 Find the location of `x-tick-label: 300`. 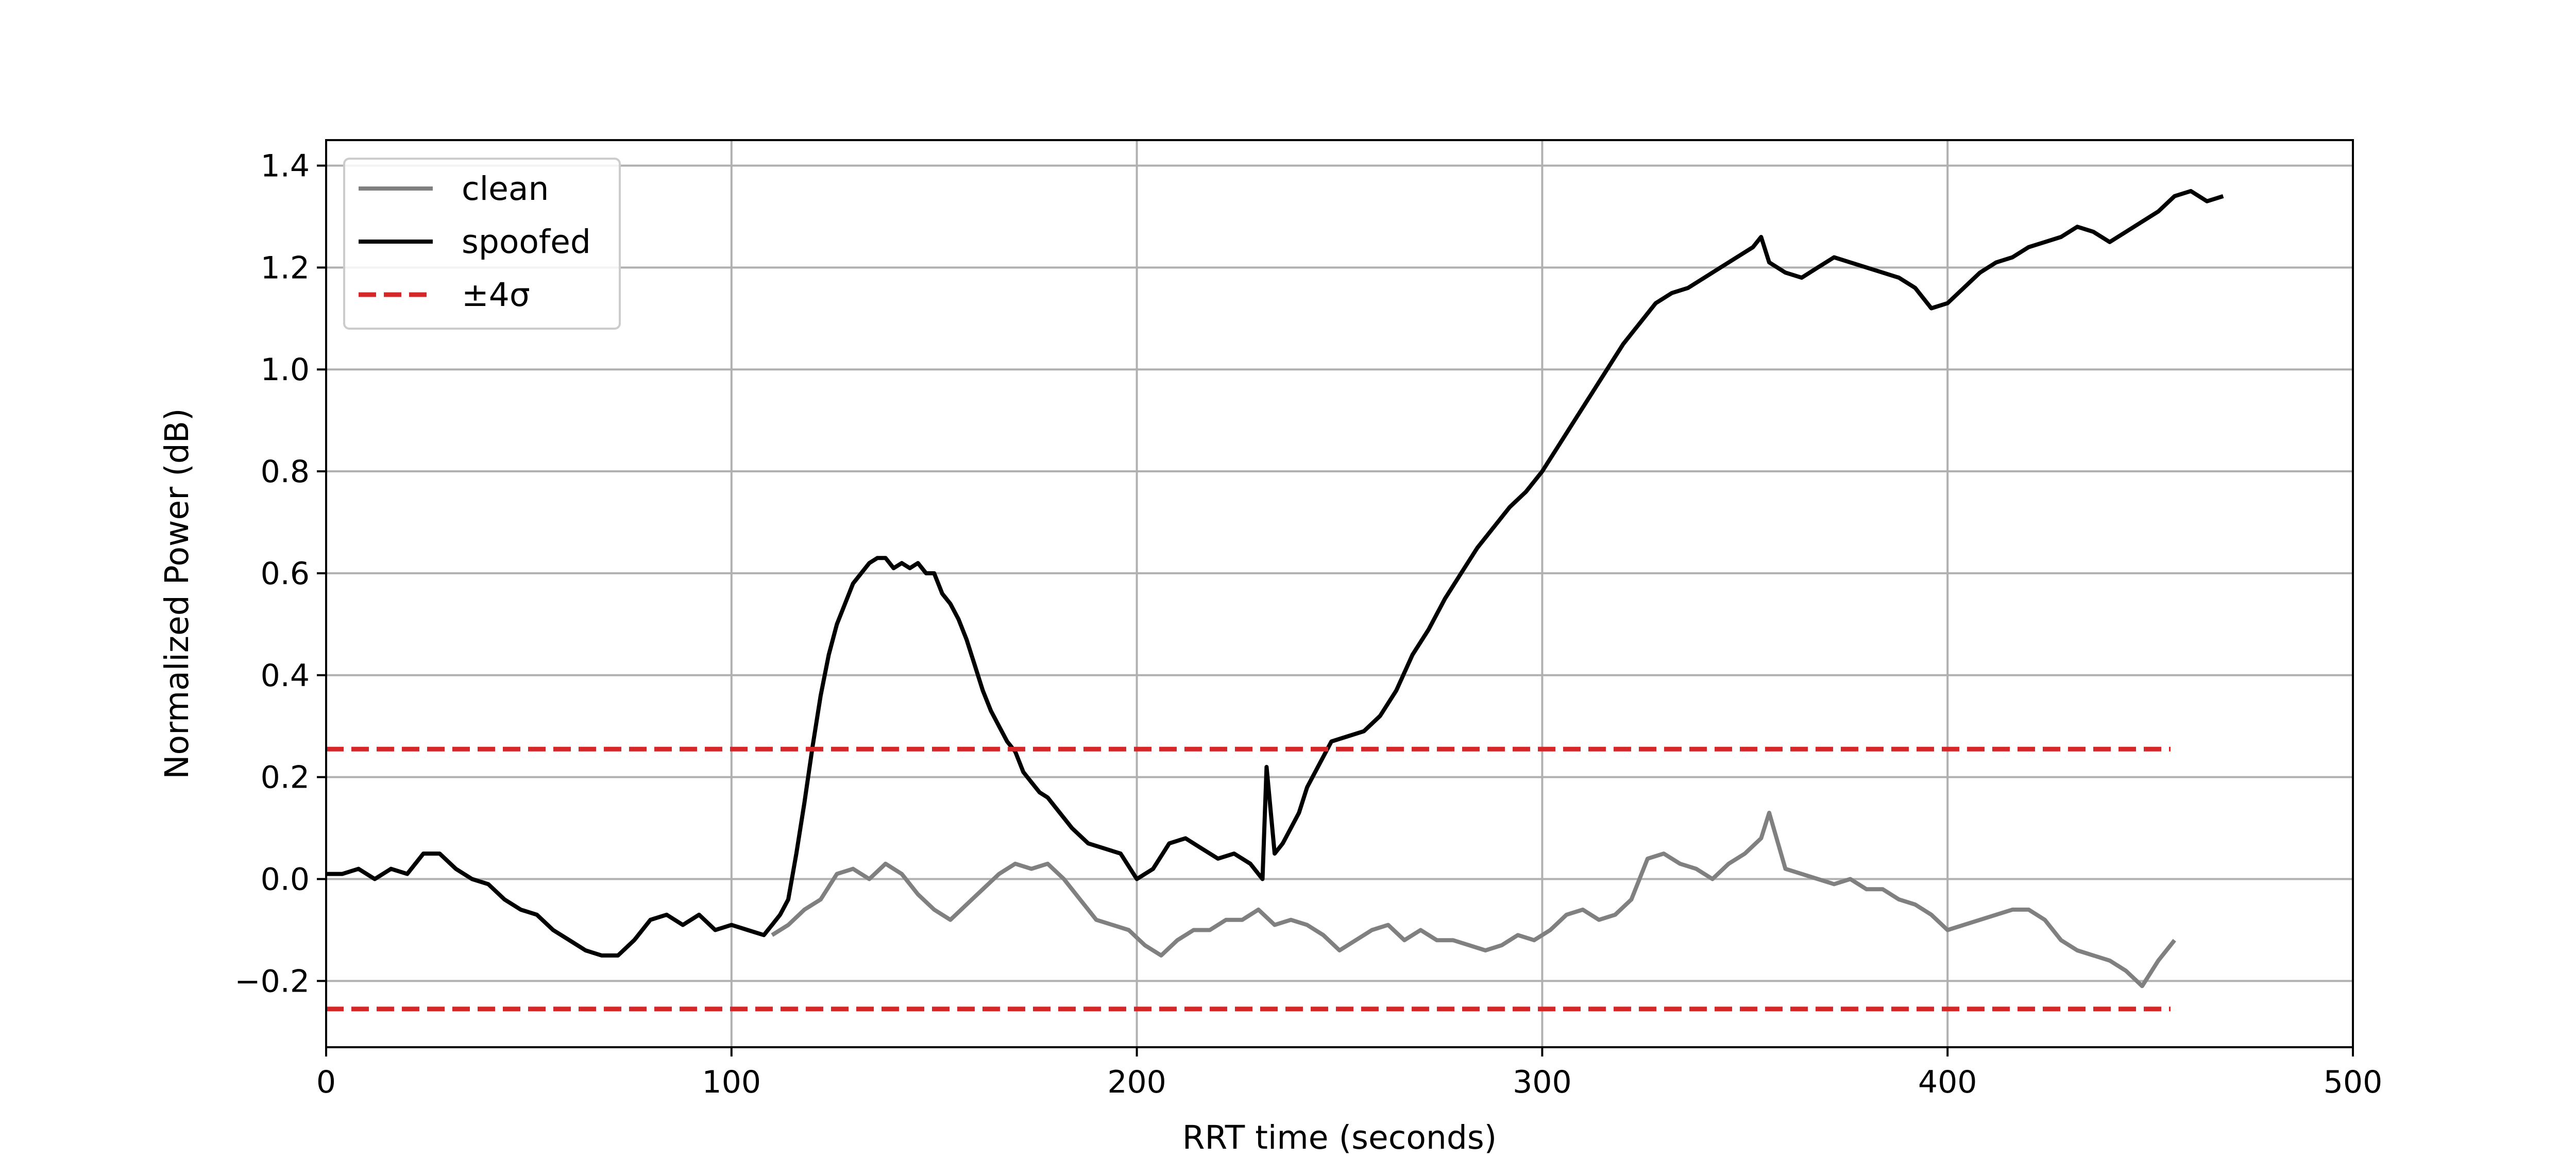

x-tick-label: 300 is located at coordinates (1542, 1082).